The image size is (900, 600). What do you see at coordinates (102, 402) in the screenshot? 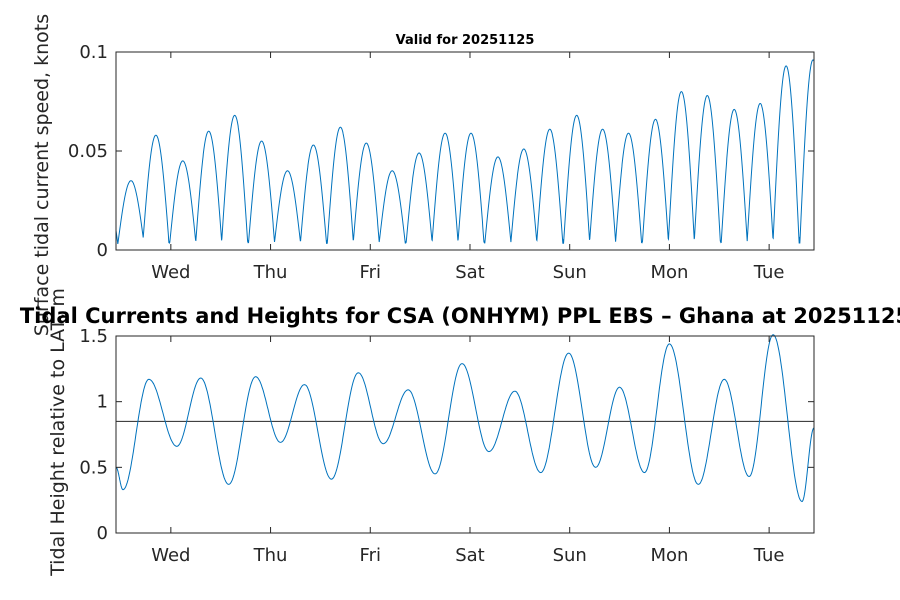
I see `y-tick-label: 1` at bounding box center [102, 402].